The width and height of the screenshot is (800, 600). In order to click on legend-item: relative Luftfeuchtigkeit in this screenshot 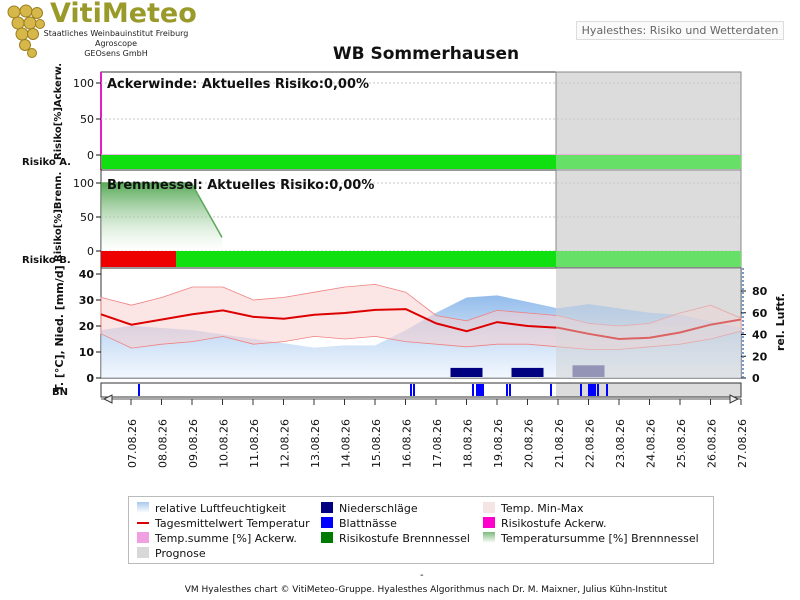, I will do `click(211, 509)`.